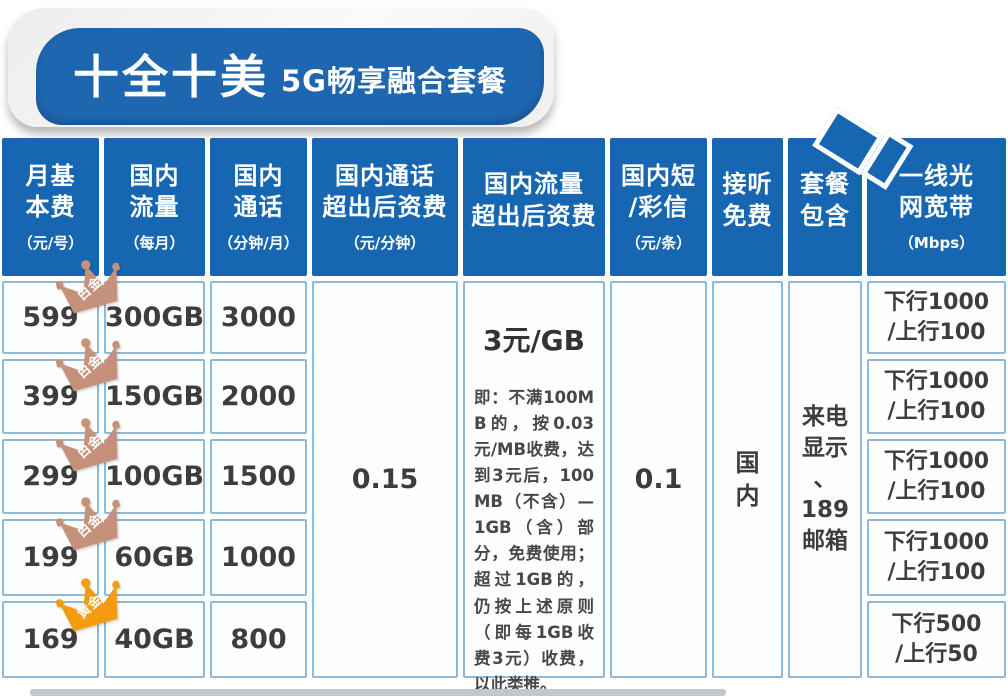 The height and width of the screenshot is (696, 1008). I want to click on col-header-label: 国内通话 超出后资费, so click(385, 191).